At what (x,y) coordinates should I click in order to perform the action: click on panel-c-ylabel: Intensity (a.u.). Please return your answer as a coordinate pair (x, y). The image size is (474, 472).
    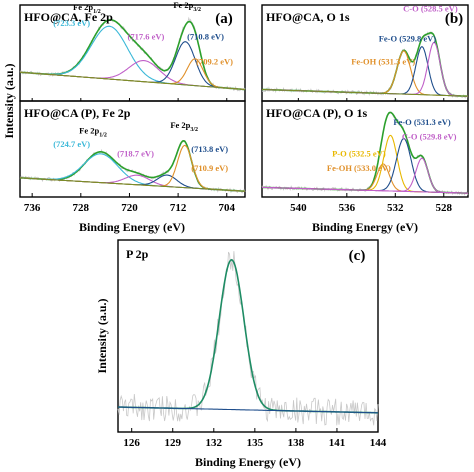
    Looking at the image, I should click on (102, 335).